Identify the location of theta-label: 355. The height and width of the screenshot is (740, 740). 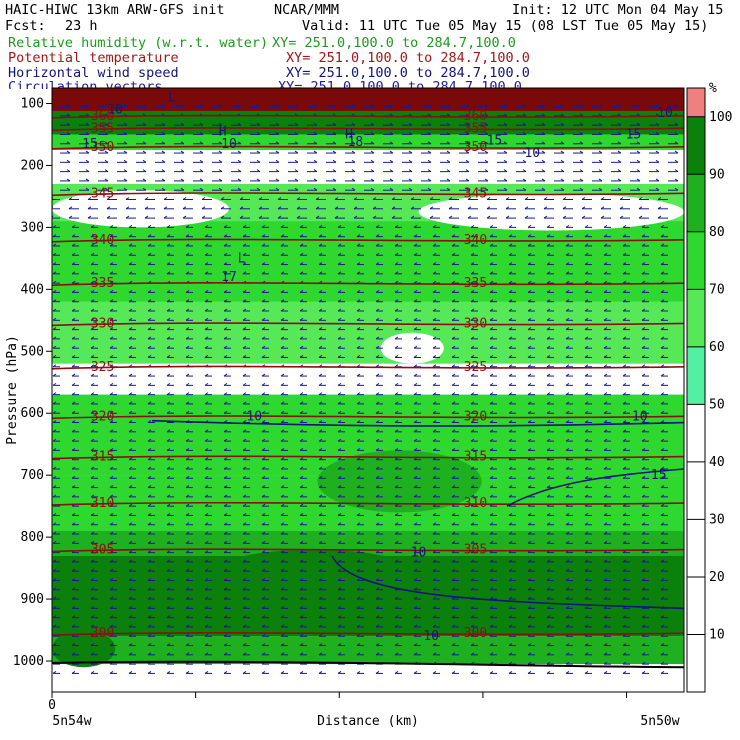
(475, 128).